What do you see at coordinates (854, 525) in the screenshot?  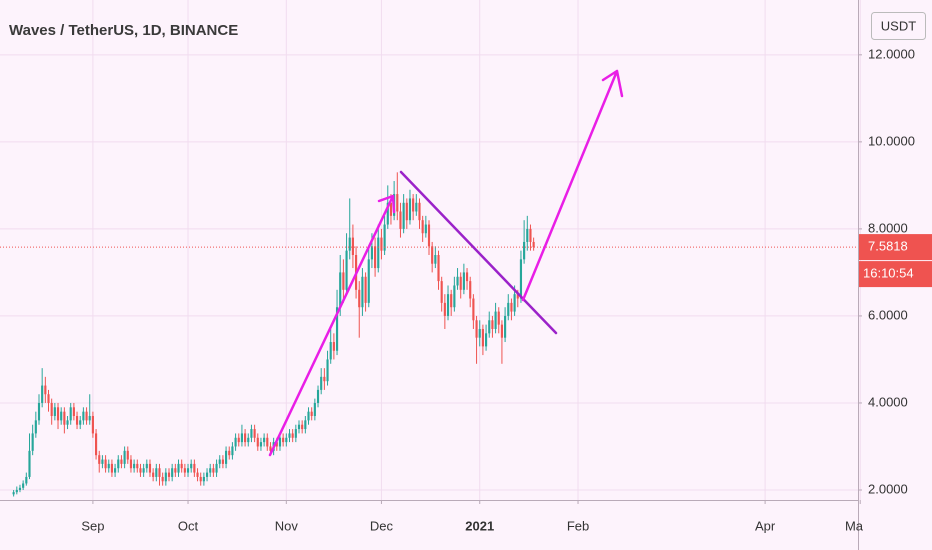 I see `x-tick-label: Ma` at bounding box center [854, 525].